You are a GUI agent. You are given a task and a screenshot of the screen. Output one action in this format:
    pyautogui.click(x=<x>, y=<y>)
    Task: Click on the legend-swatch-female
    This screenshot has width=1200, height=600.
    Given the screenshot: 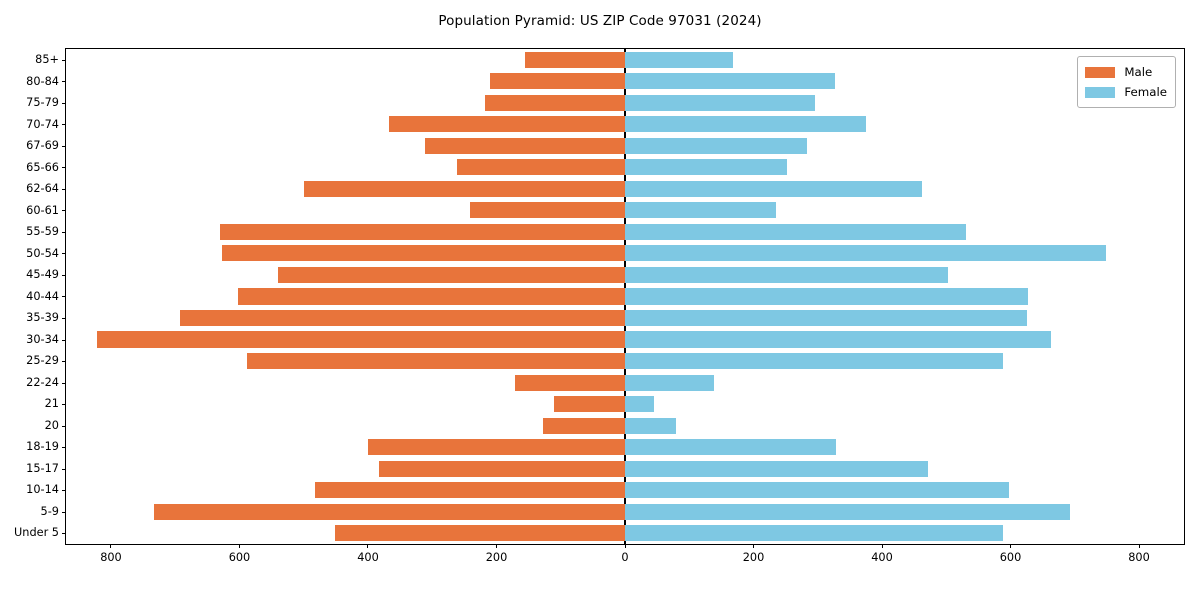 What is the action you would take?
    pyautogui.click(x=1100, y=92)
    